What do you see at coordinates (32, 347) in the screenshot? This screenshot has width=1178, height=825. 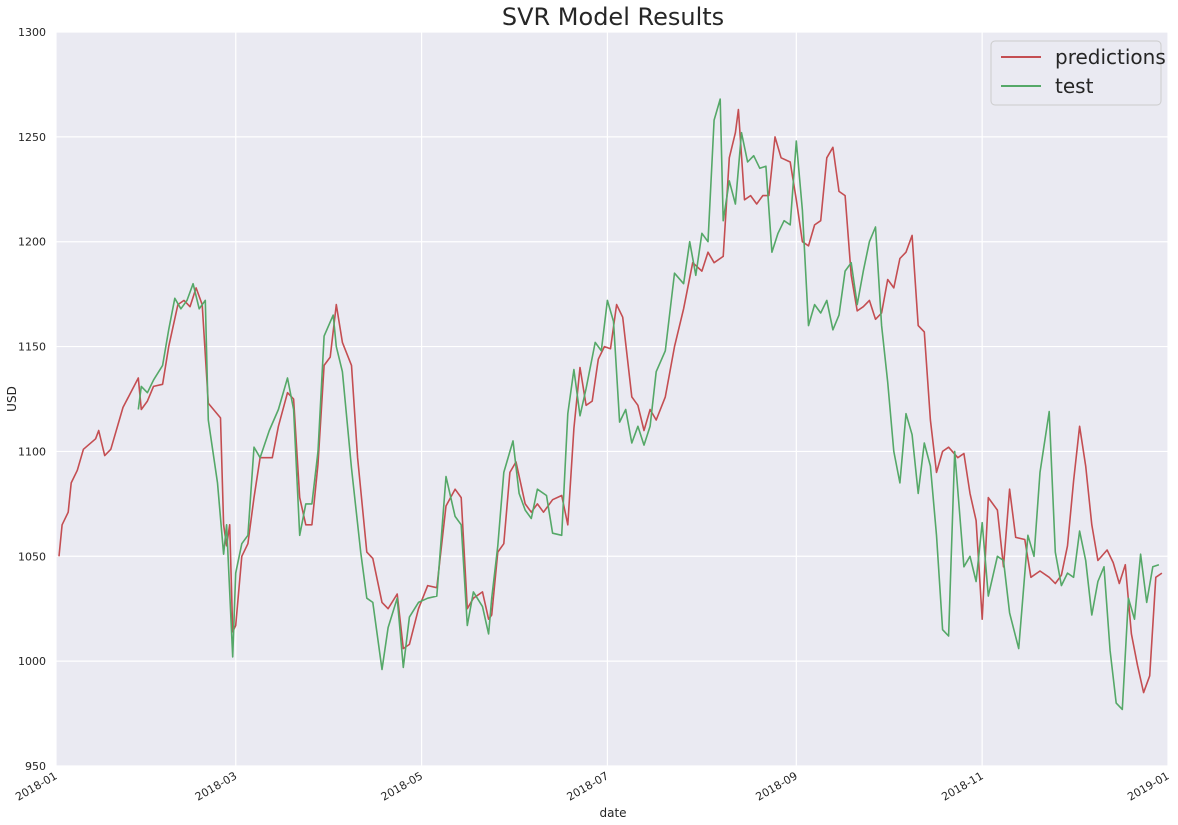 I see `y-tick-label: 1150` at bounding box center [32, 347].